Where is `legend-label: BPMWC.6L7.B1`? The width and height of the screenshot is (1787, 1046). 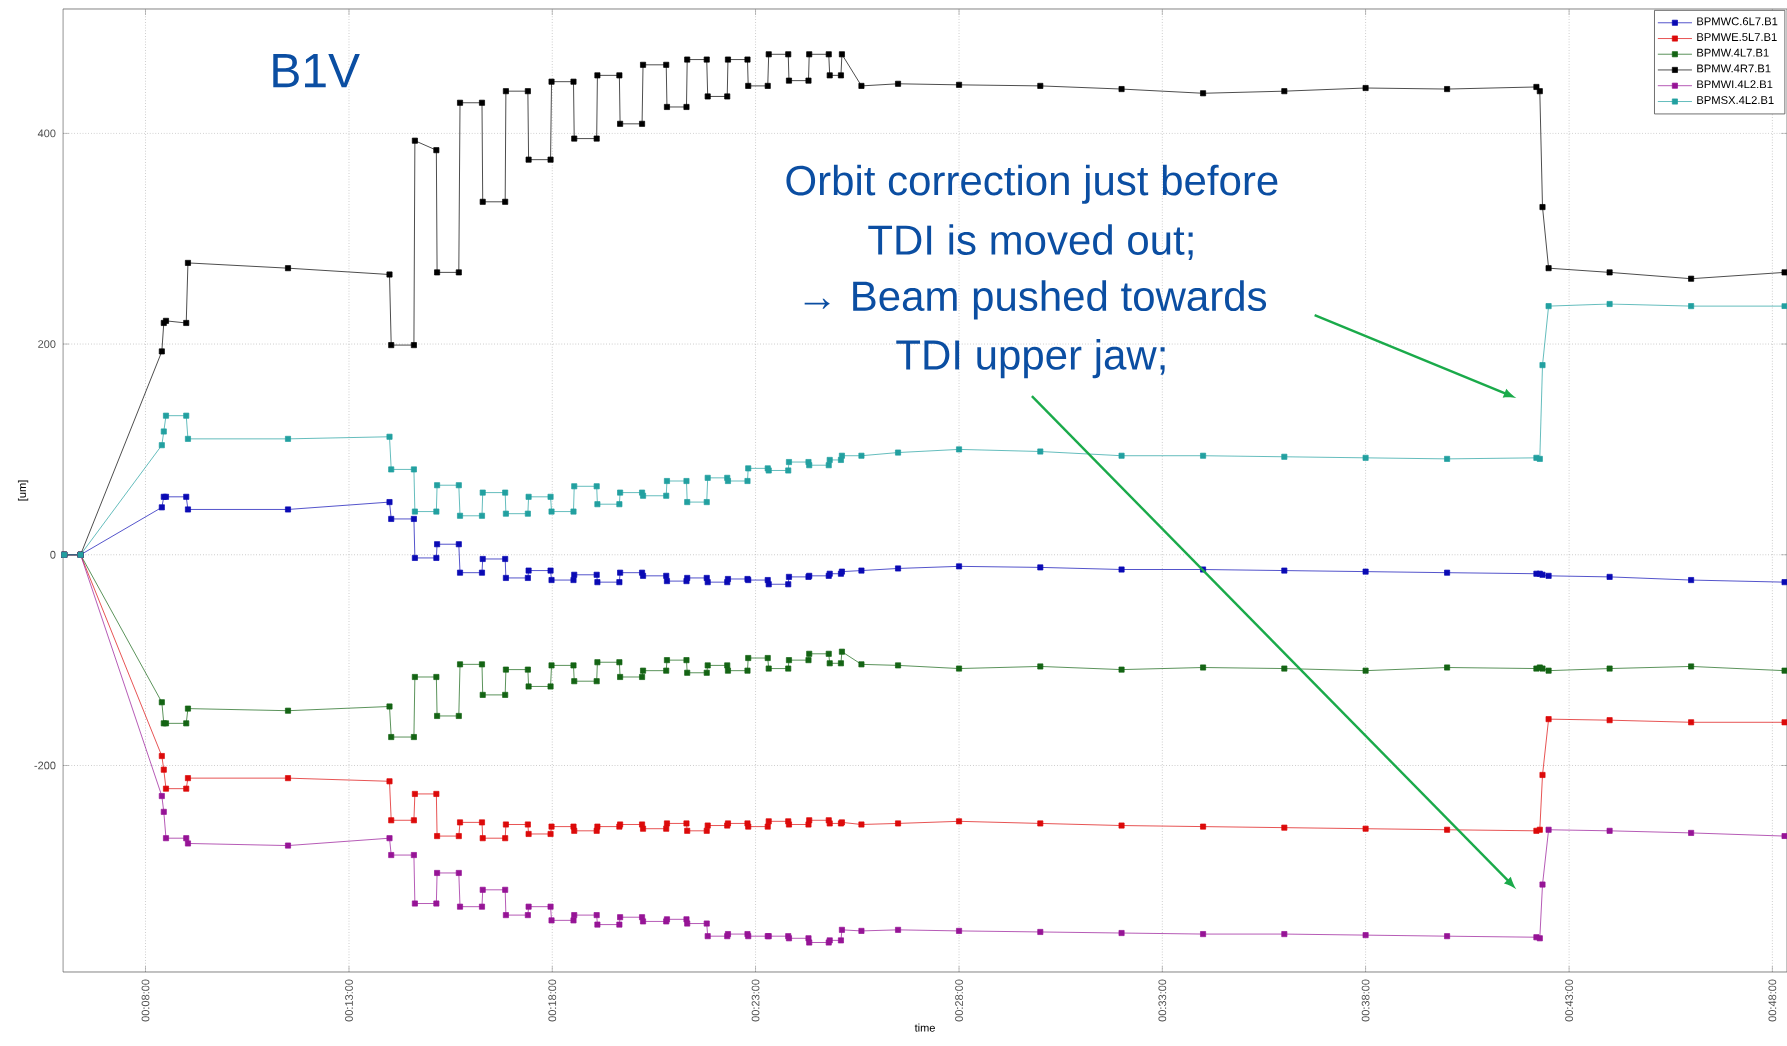 legend-label: BPMWC.6L7.B1 is located at coordinates (1737, 21).